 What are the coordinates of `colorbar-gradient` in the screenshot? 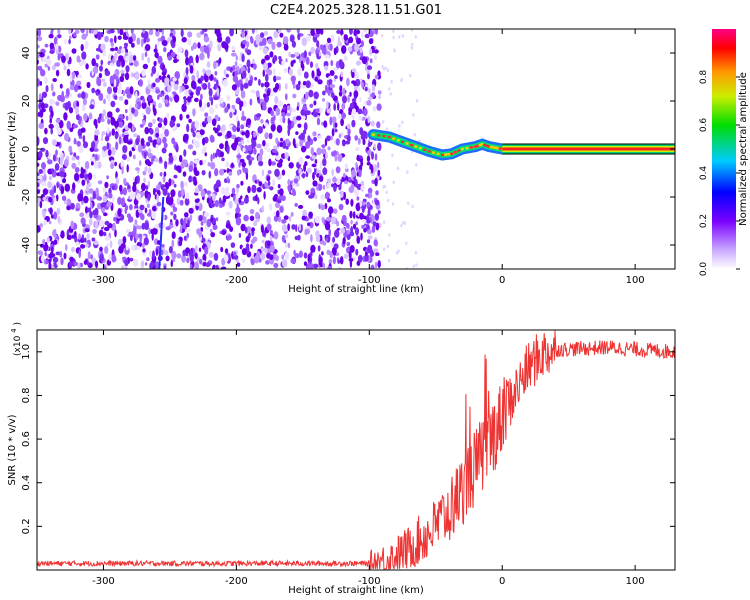 It's located at (724, 149).